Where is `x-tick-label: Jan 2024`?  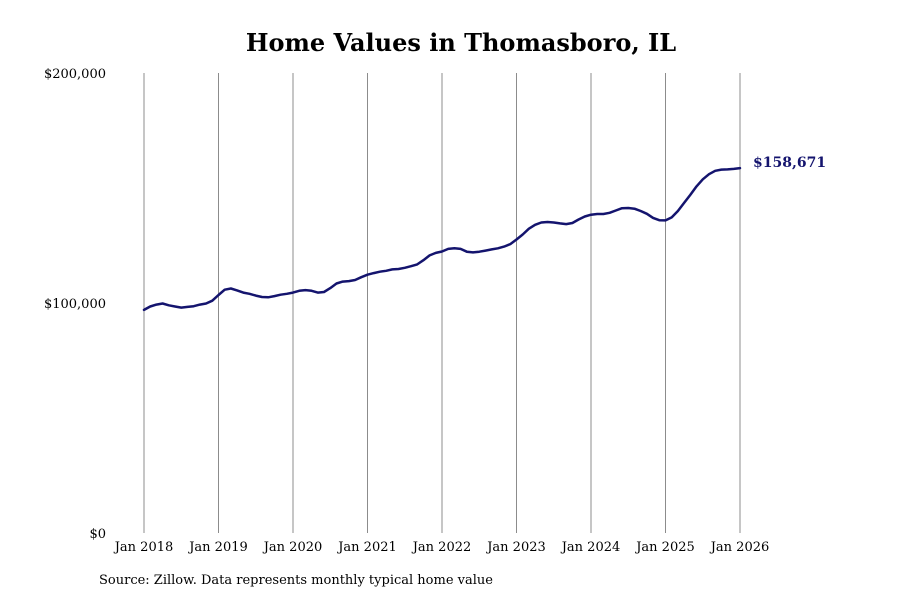 x-tick-label: Jan 2024 is located at coordinates (590, 547).